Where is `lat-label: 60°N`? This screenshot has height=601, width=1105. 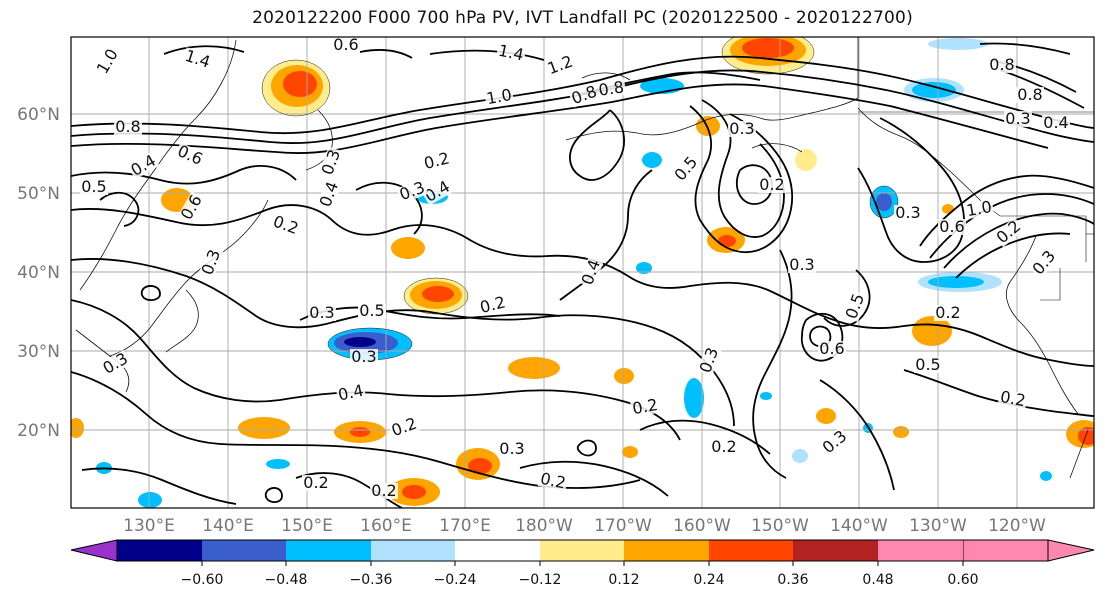
lat-label: 60°N is located at coordinates (38, 115).